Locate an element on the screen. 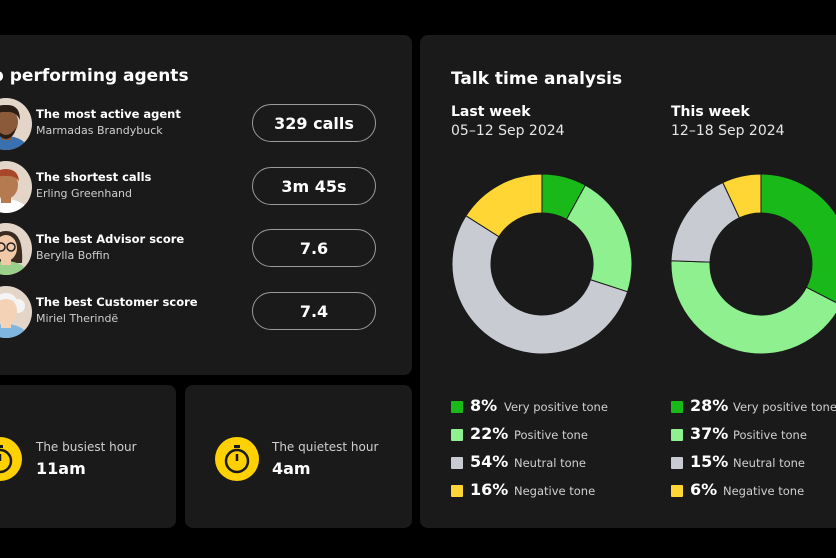 The width and height of the screenshot is (836, 558). last-week-label: Last week is located at coordinates (491, 112).